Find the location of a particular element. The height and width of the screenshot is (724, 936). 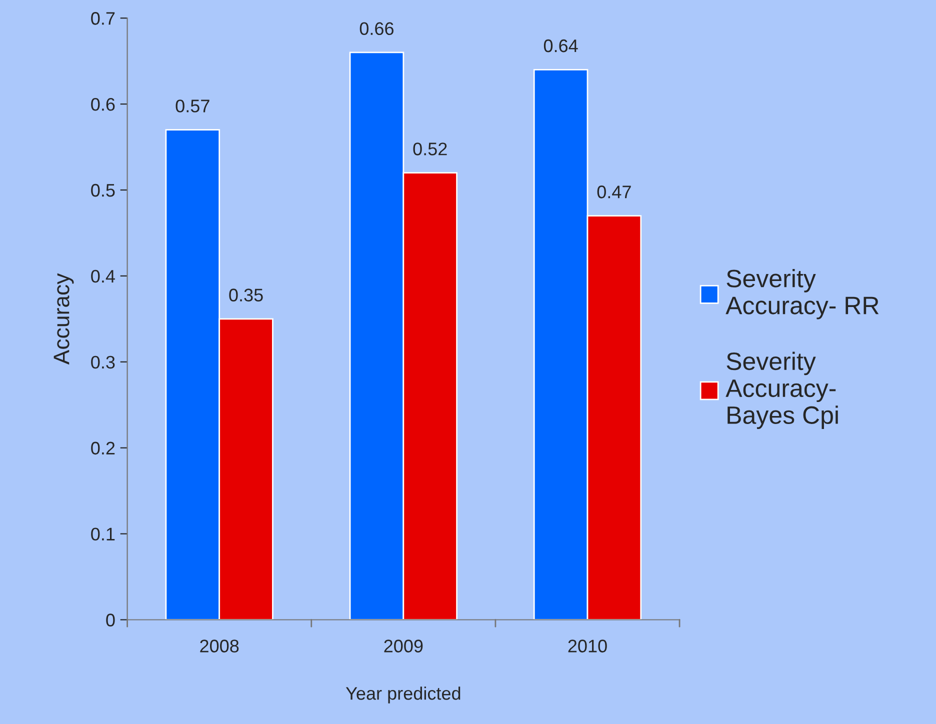

data-label: 0.64 is located at coordinates (561, 45).